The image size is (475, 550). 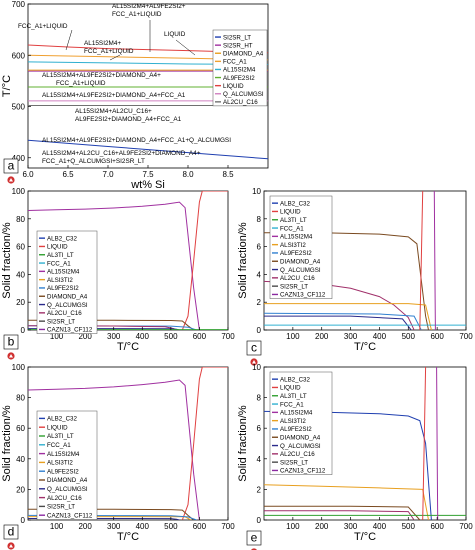 What do you see at coordinates (228, 526) in the screenshot?
I see `x-tick-label: 700` at bounding box center [228, 526].